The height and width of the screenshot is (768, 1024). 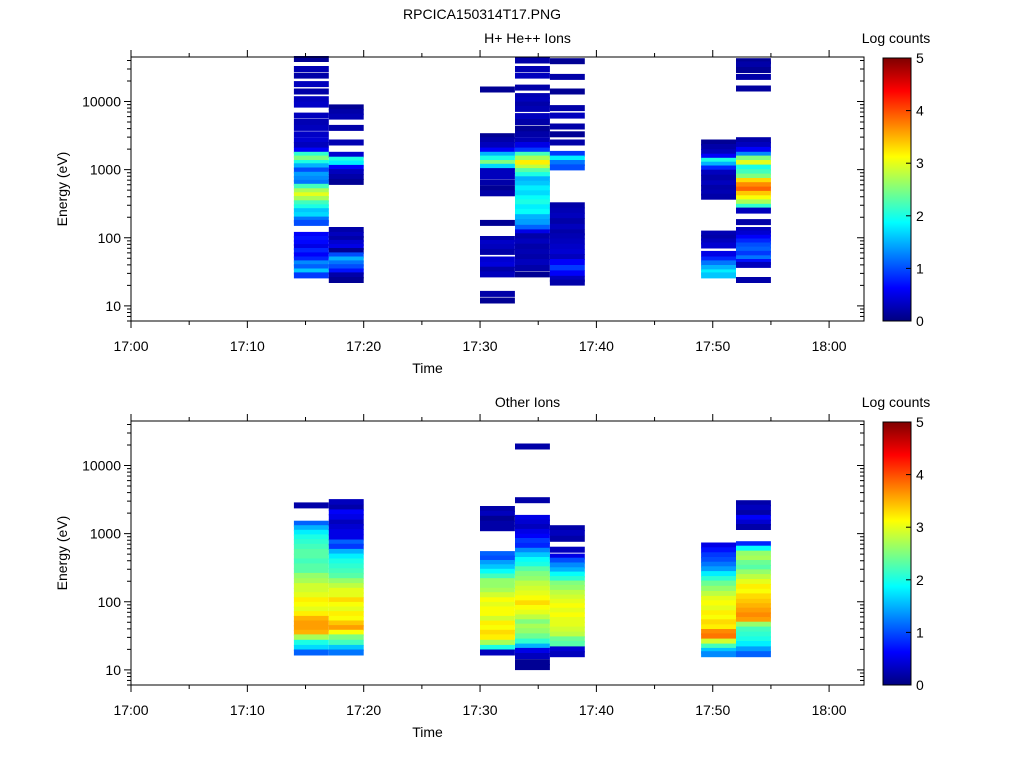 I want to click on x-tick-label: 17:50, so click(x=712, y=346).